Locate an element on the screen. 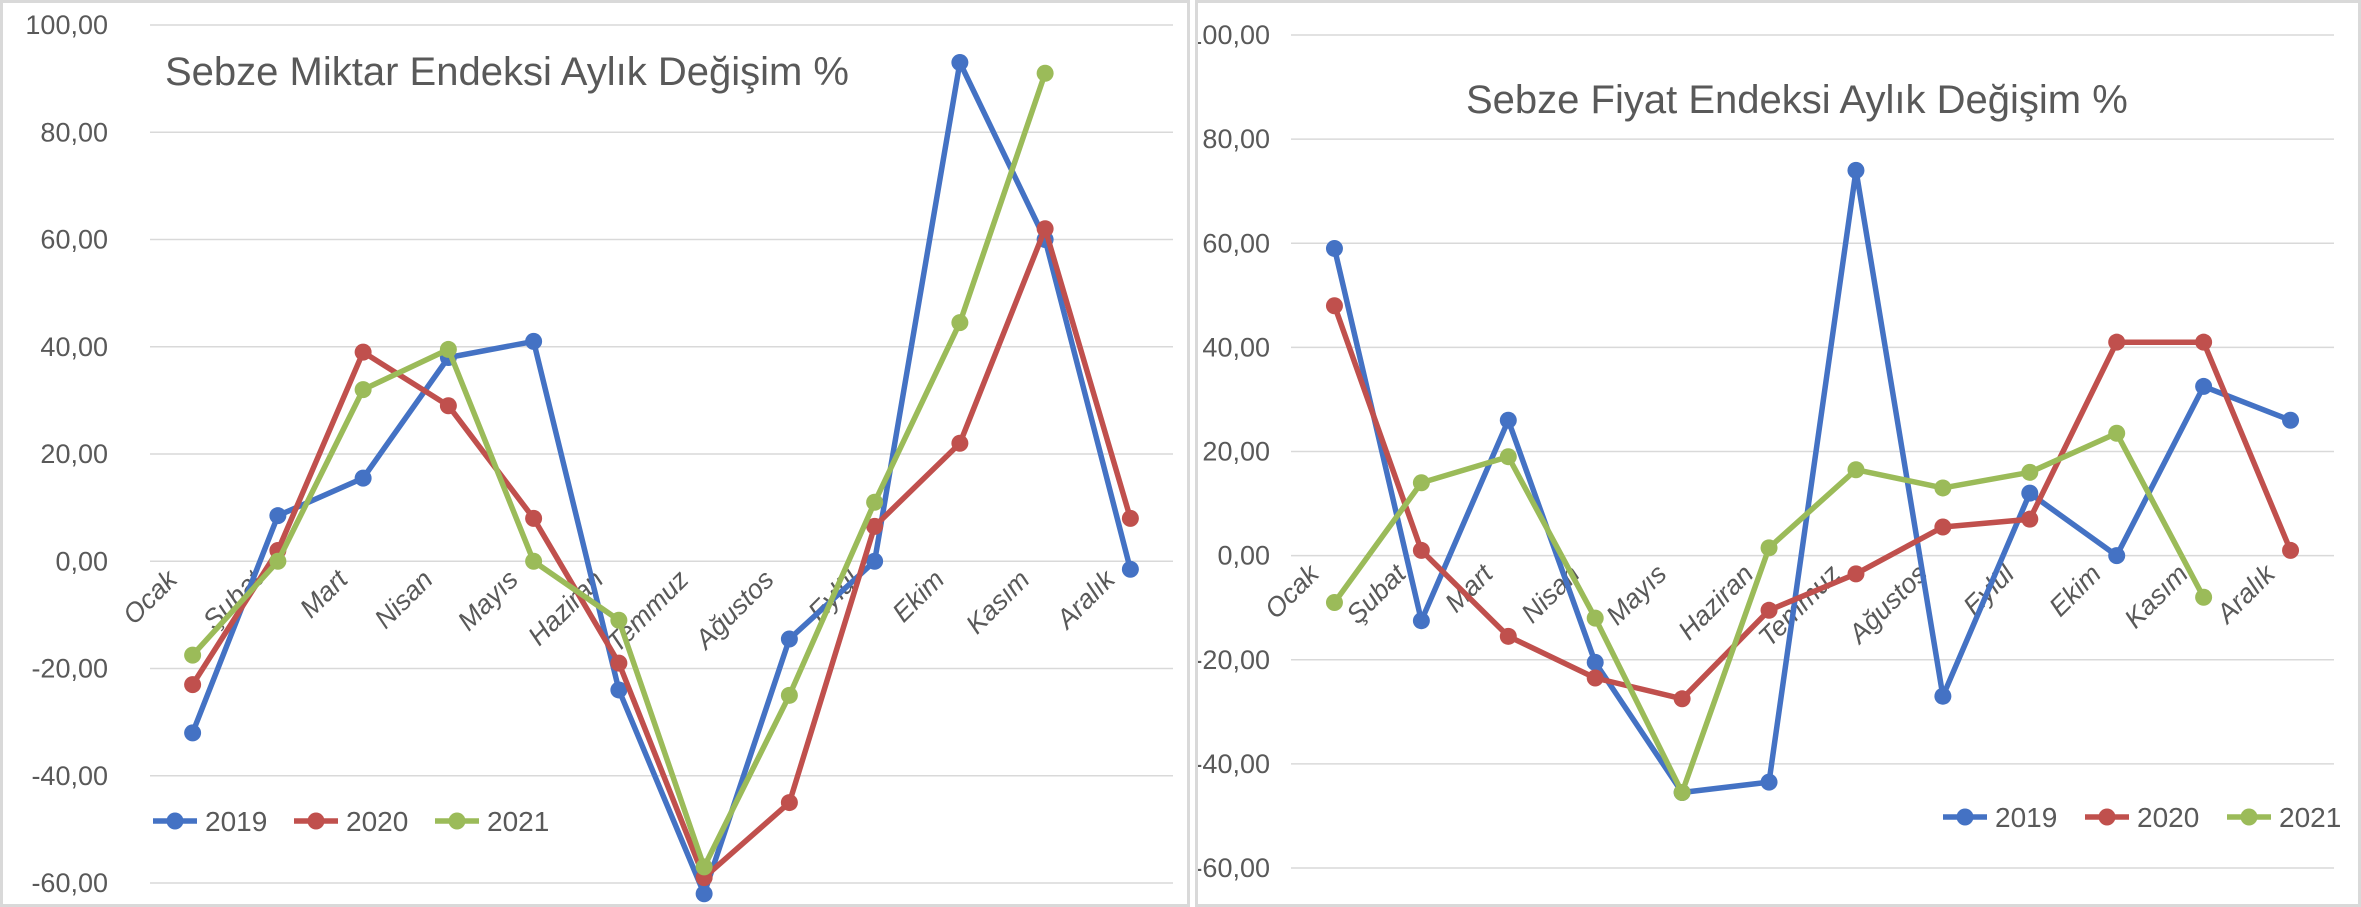 The height and width of the screenshot is (907, 2361). point-2021-nisan is located at coordinates (1595, 618).